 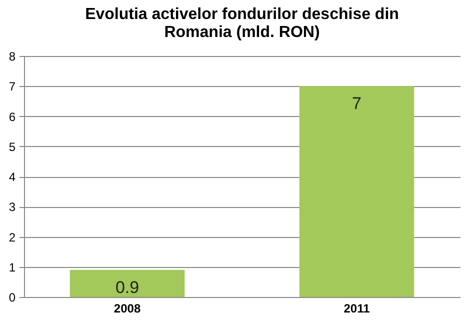 I want to click on y-tick-label: 1, so click(x=12, y=267).